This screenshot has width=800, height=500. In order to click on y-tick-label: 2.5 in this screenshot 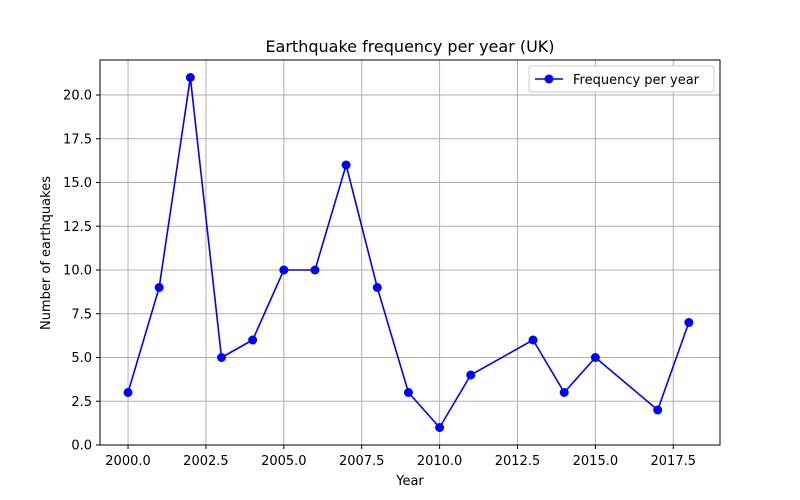, I will do `click(81, 402)`.